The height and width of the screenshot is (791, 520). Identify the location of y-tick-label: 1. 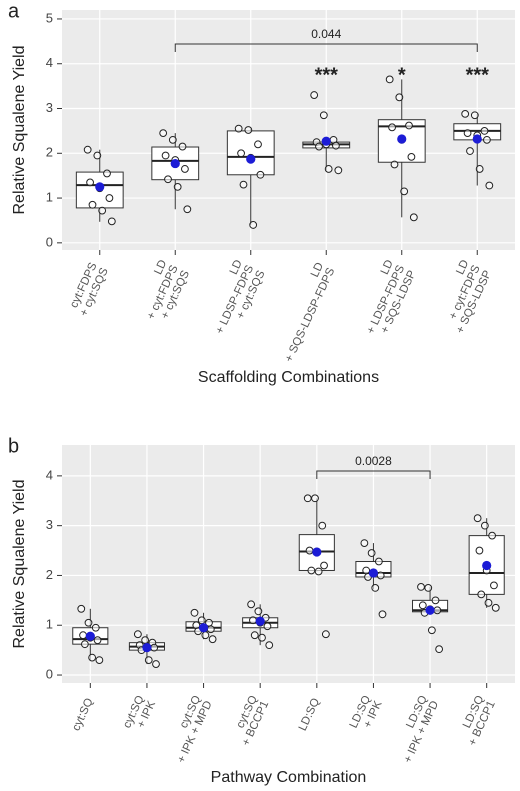
(49, 196).